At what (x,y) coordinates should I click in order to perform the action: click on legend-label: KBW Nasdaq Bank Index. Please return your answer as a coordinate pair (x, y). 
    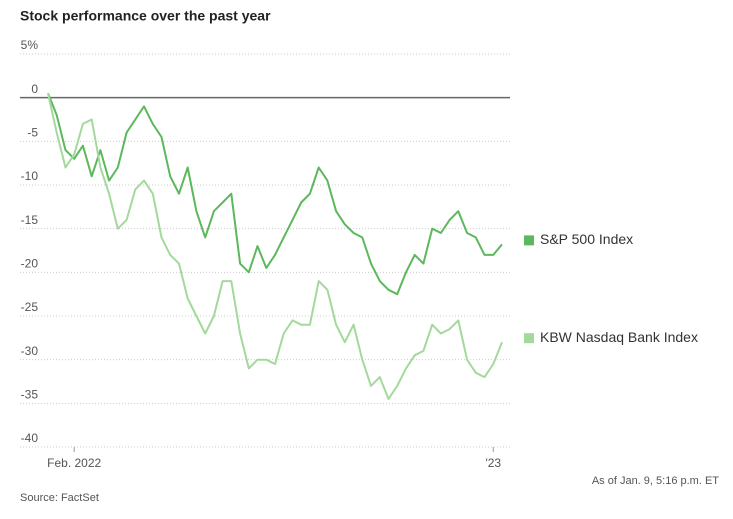
    Looking at the image, I should click on (619, 337).